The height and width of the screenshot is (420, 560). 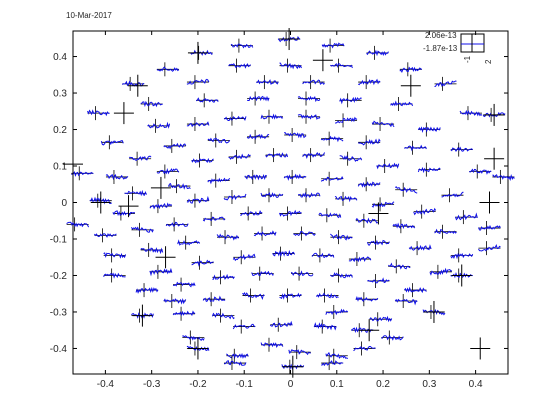 I want to click on scale-xmax-label: 2, so click(x=488, y=61).